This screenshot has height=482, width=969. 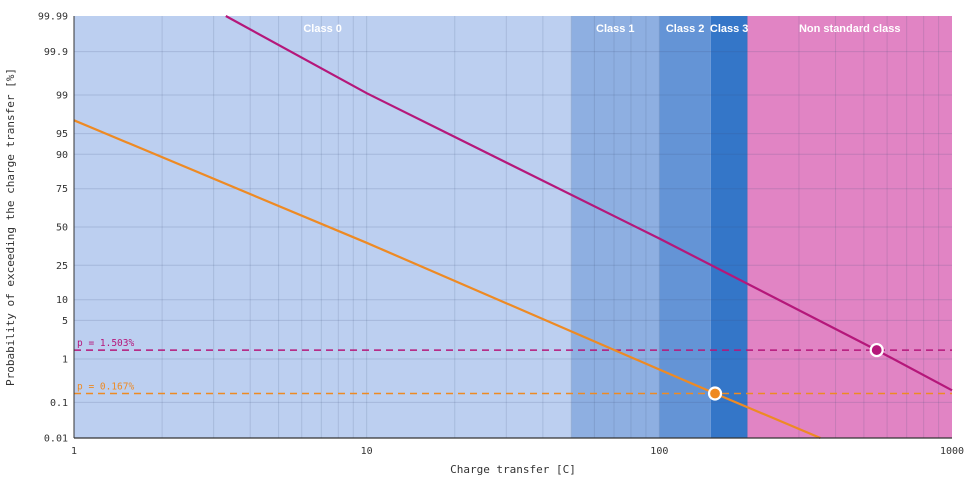 I want to click on y-tick-label: 0.01, so click(x=56, y=439).